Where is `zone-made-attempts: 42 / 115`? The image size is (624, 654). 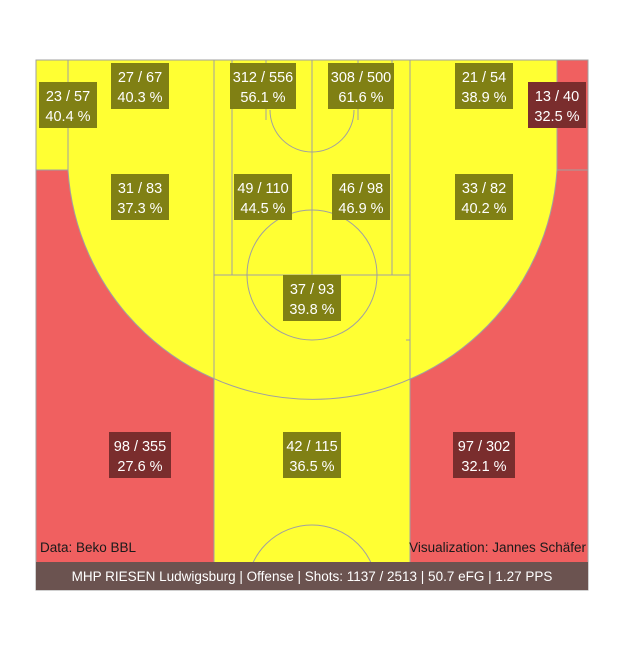 zone-made-attempts: 42 / 115 is located at coordinates (311, 447).